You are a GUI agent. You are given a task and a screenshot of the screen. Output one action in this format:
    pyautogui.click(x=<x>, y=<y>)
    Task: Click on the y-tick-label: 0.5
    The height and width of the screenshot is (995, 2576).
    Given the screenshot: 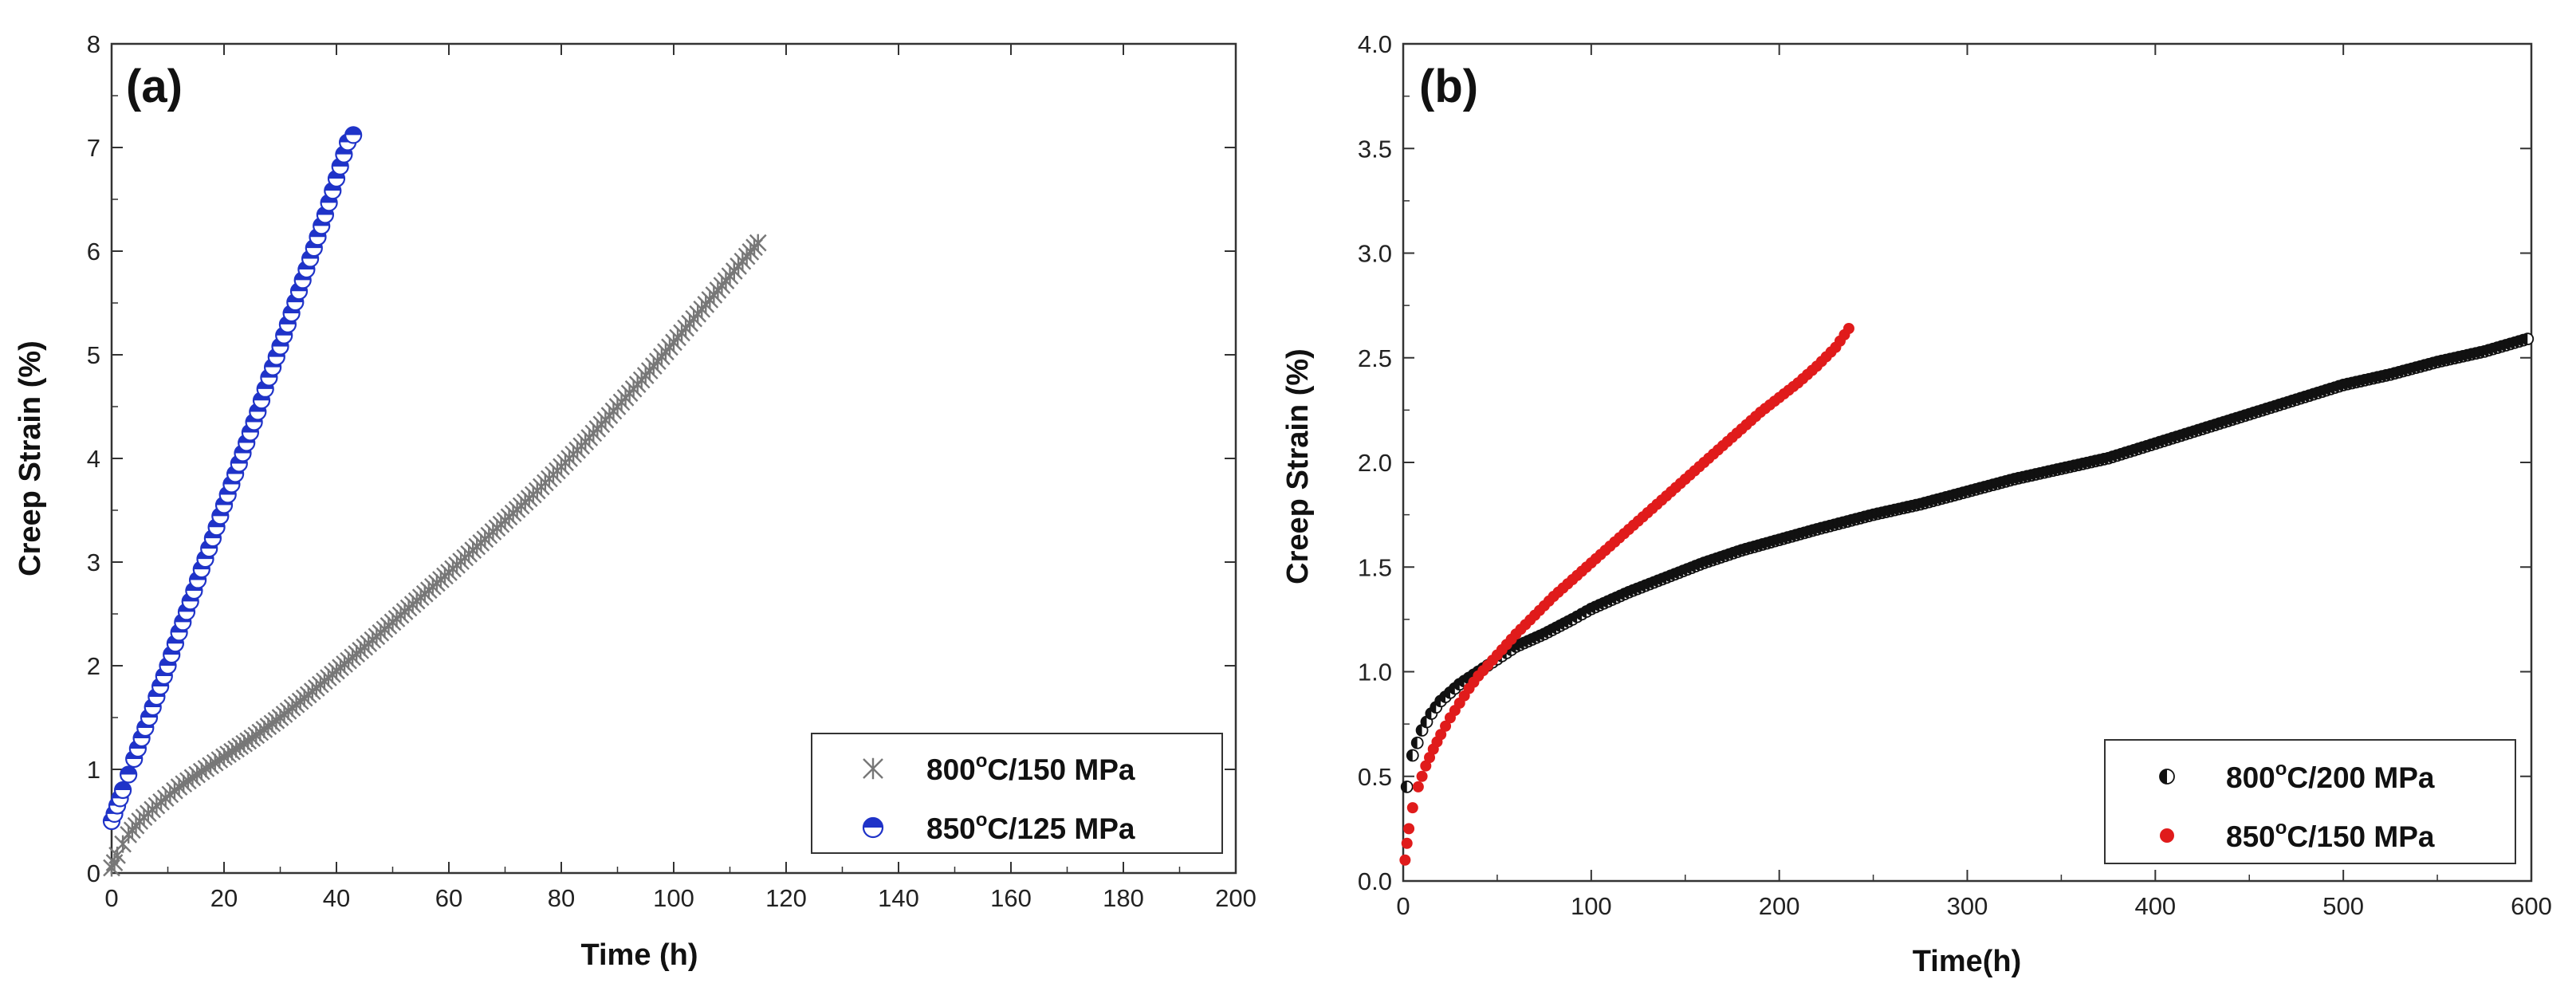 What is the action you would take?
    pyautogui.click(x=1375, y=777)
    